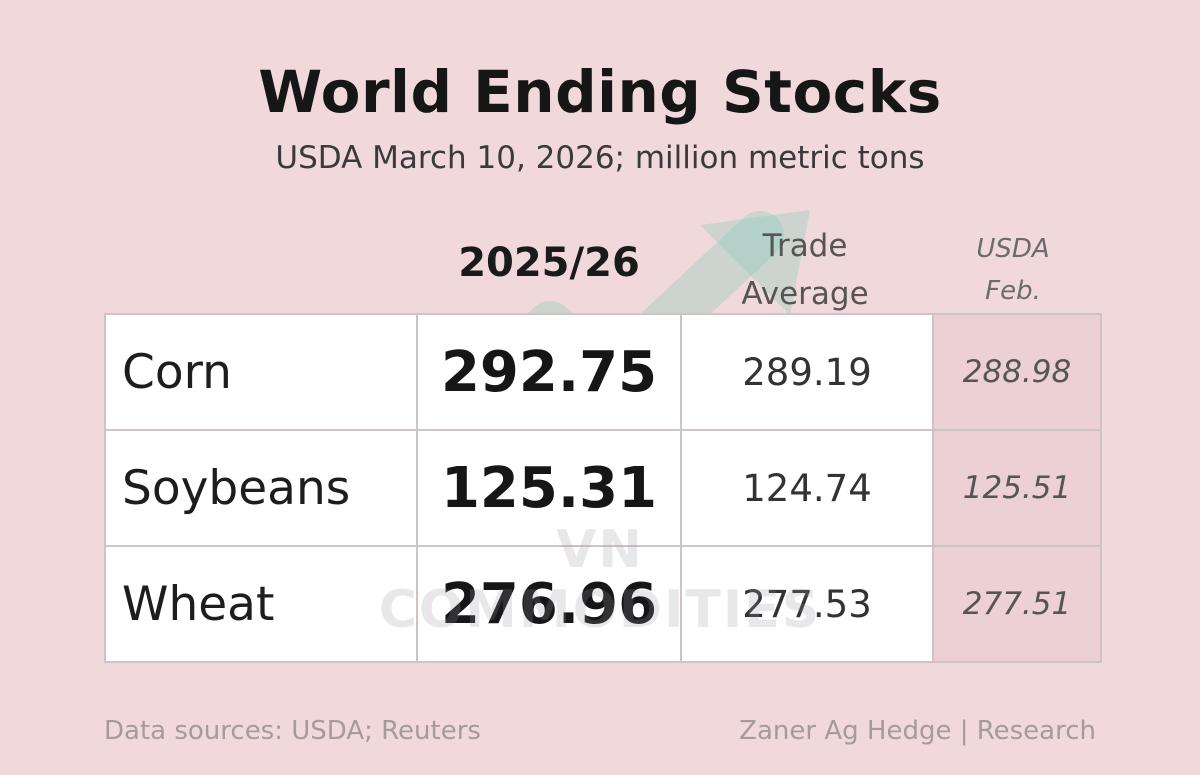  What do you see at coordinates (805, 294) in the screenshot?
I see `trade-header-line2: Average` at bounding box center [805, 294].